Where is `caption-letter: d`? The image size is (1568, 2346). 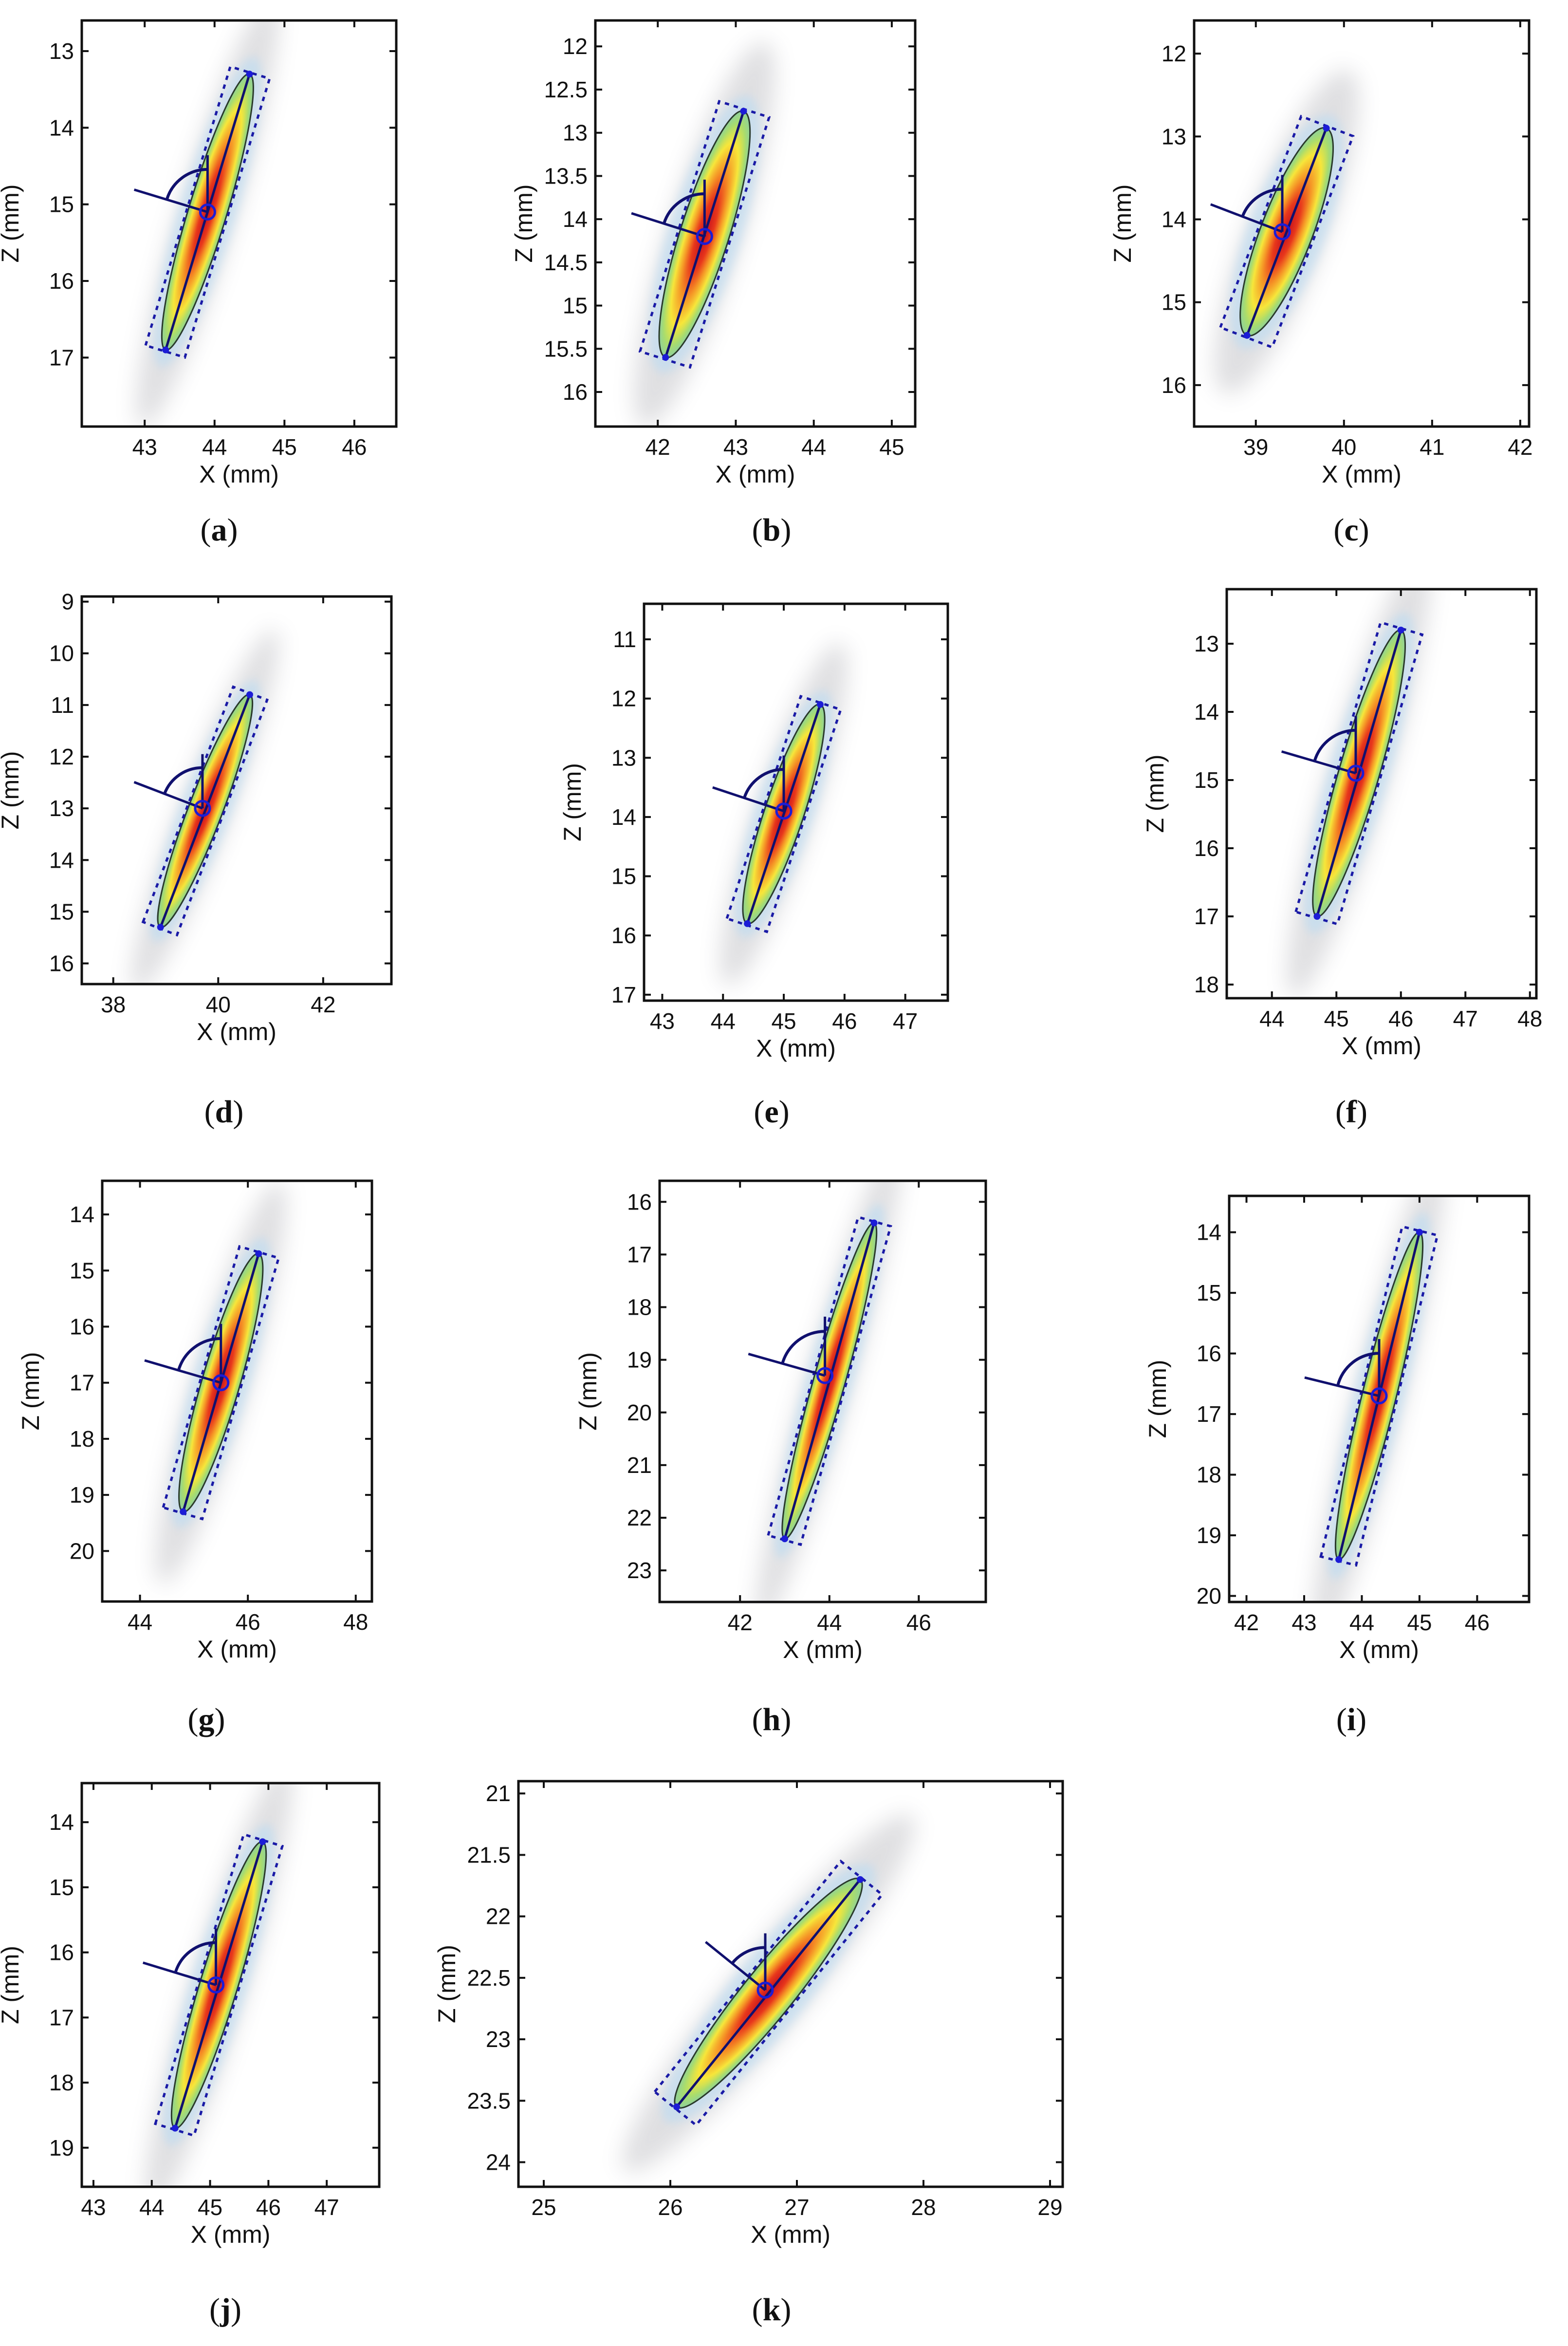 caption-letter: d is located at coordinates (224, 1112).